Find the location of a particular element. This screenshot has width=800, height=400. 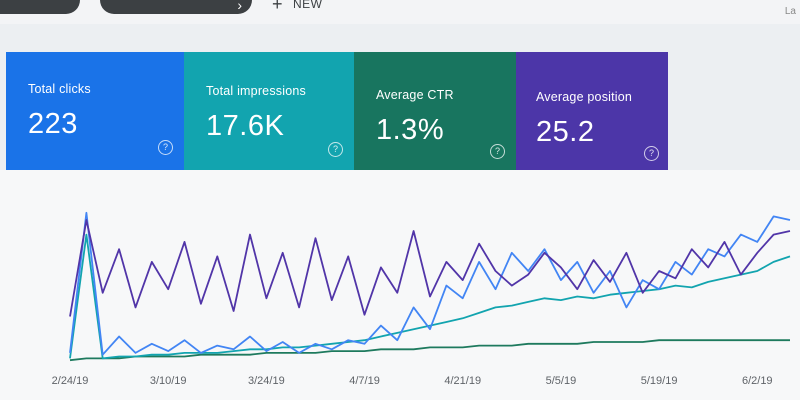

new-button-label: NEW is located at coordinates (308, 5).